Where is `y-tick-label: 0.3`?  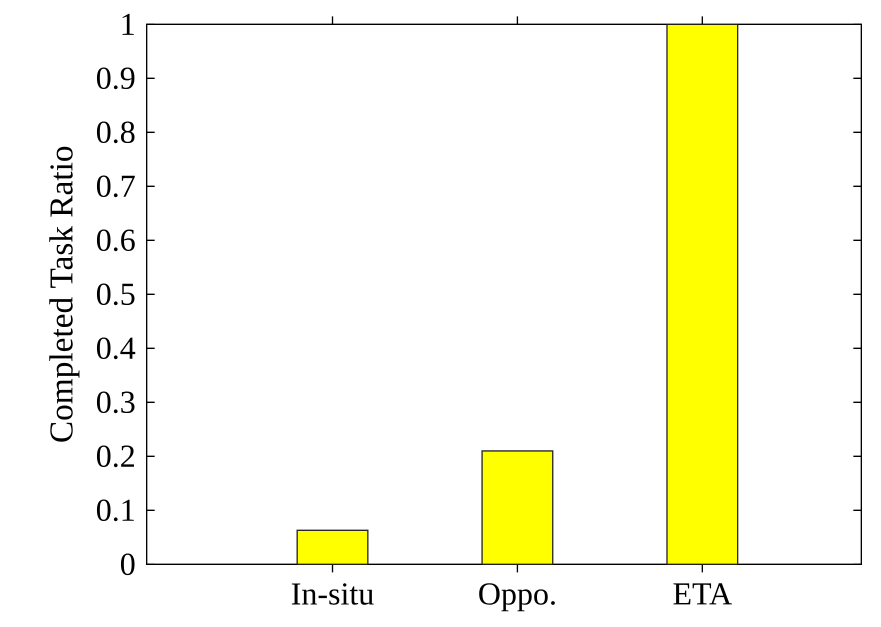 y-tick-label: 0.3 is located at coordinates (115, 402).